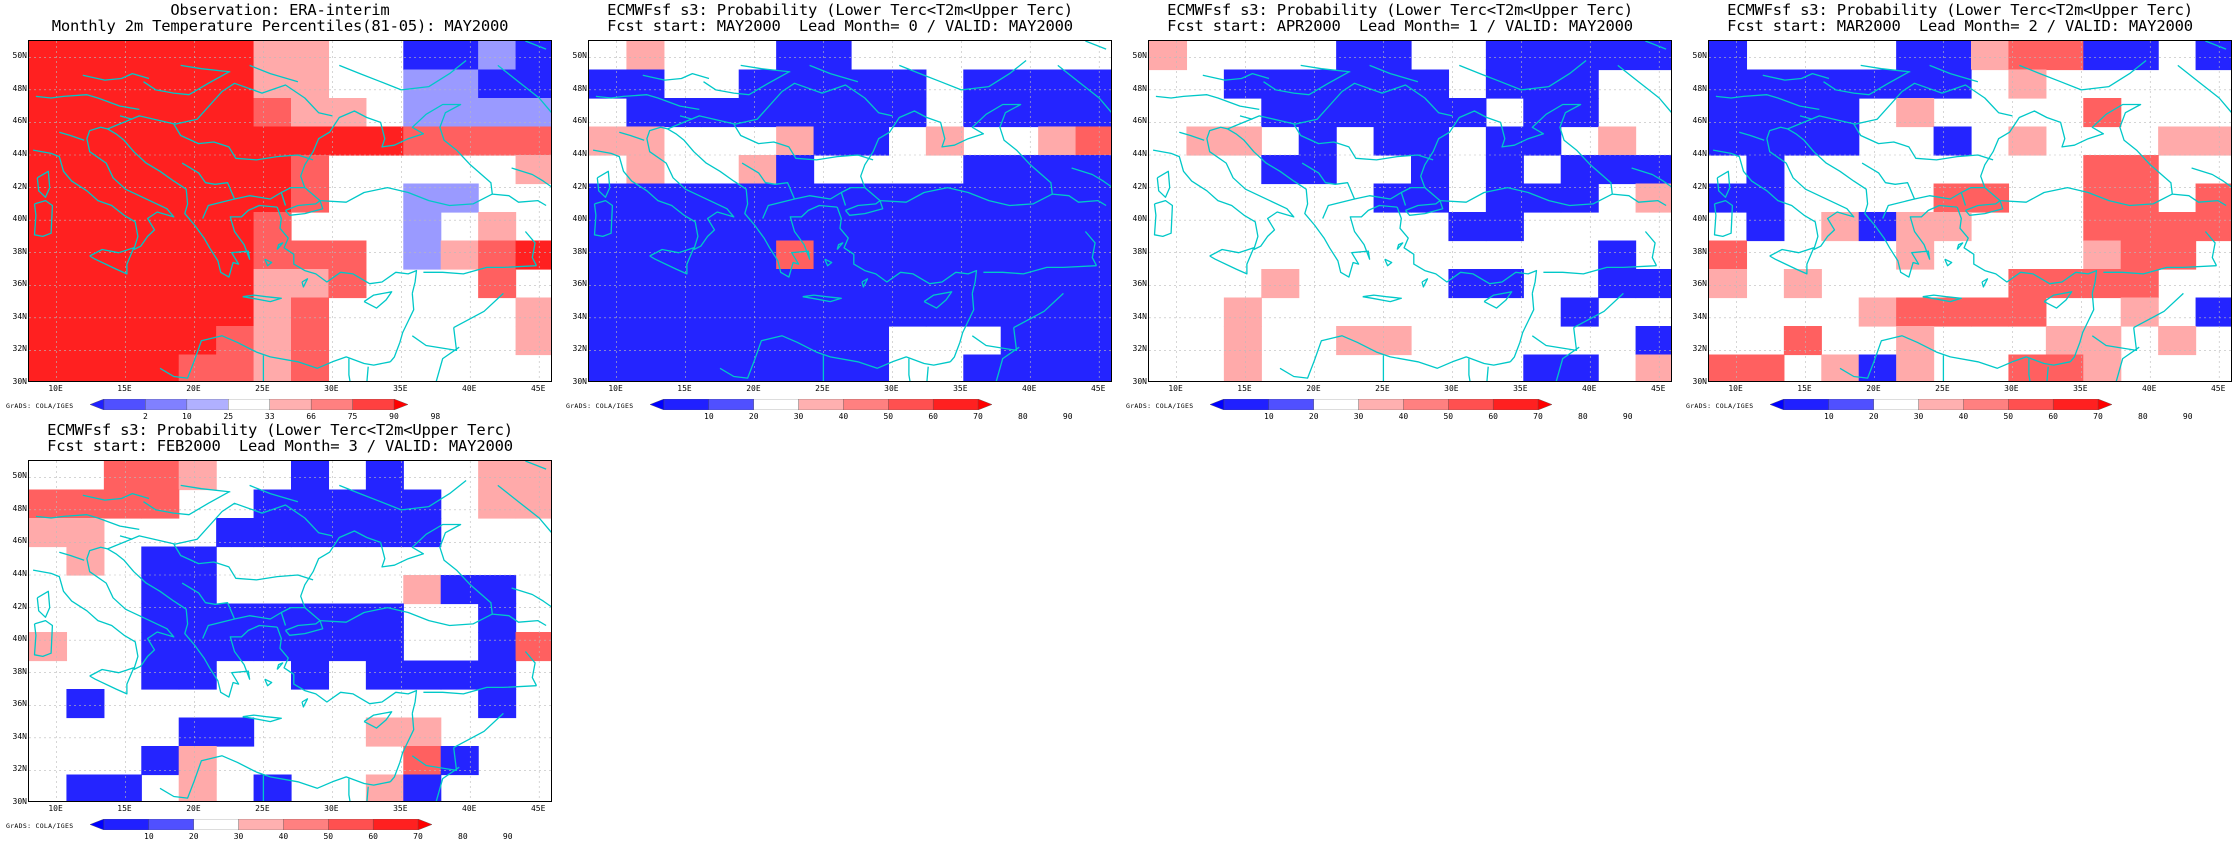 This screenshot has width=2240, height=841. I want to click on longitude-tick-label: 45E, so click(538, 388).